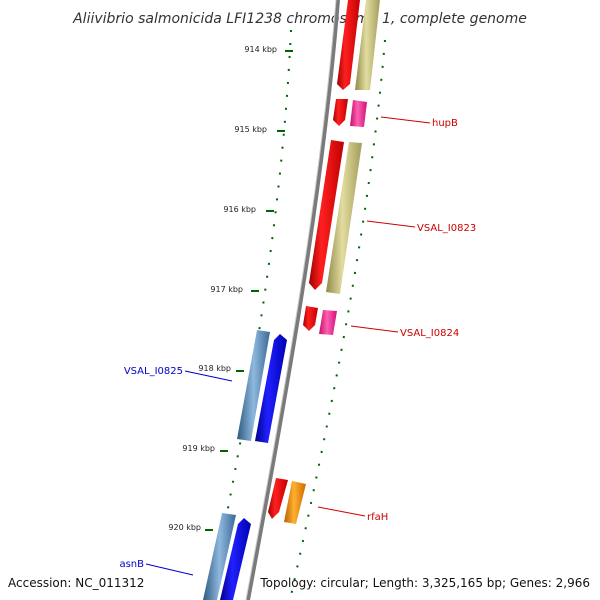  Describe the element at coordinates (76, 583) in the screenshot. I see `accession-text: Accession: NC_011312` at that location.